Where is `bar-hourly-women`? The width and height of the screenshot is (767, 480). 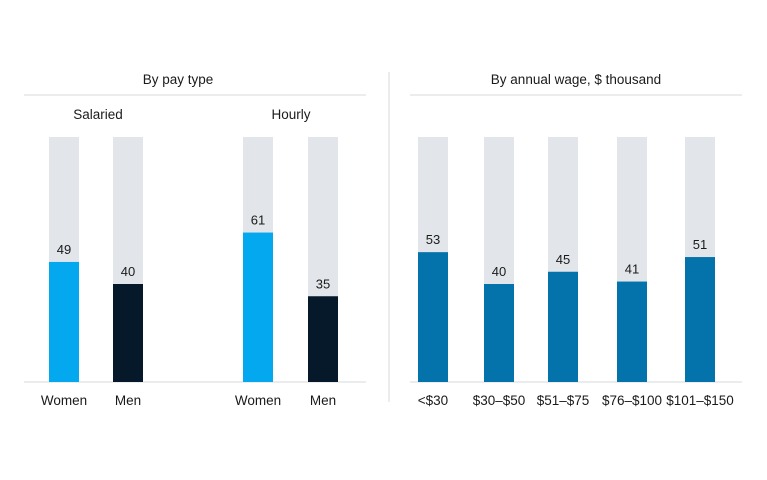 bar-hourly-women is located at coordinates (258, 307).